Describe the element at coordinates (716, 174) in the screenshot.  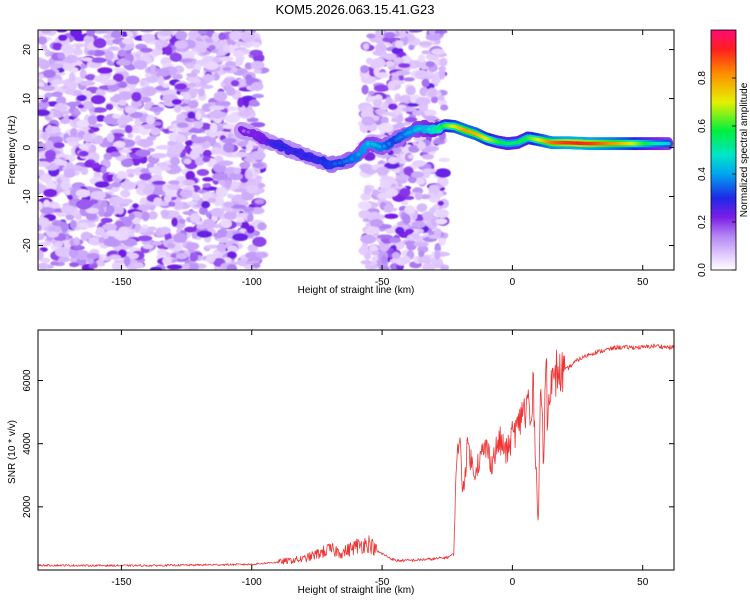
I see `colorbar-ticks: 0.0 0.2 0.4 0.6 0.8` at that location.